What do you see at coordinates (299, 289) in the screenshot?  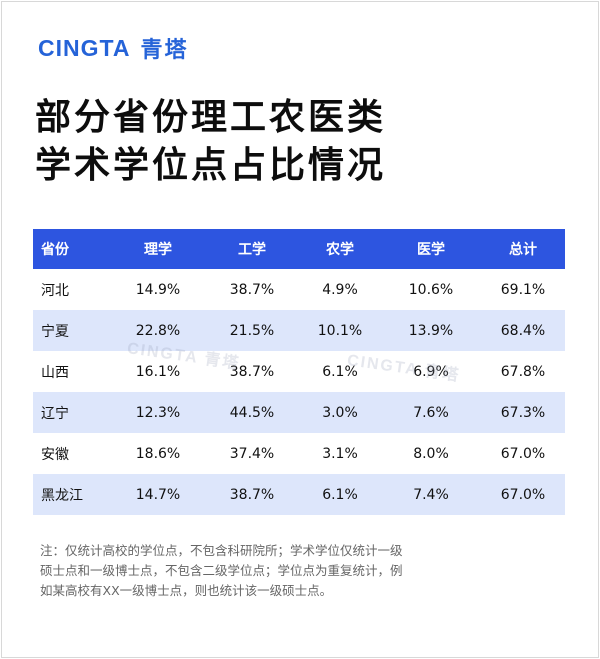 I see `table-row: 河北 14.9% 38.7% 4.9% 10.6% 69.1%` at bounding box center [299, 289].